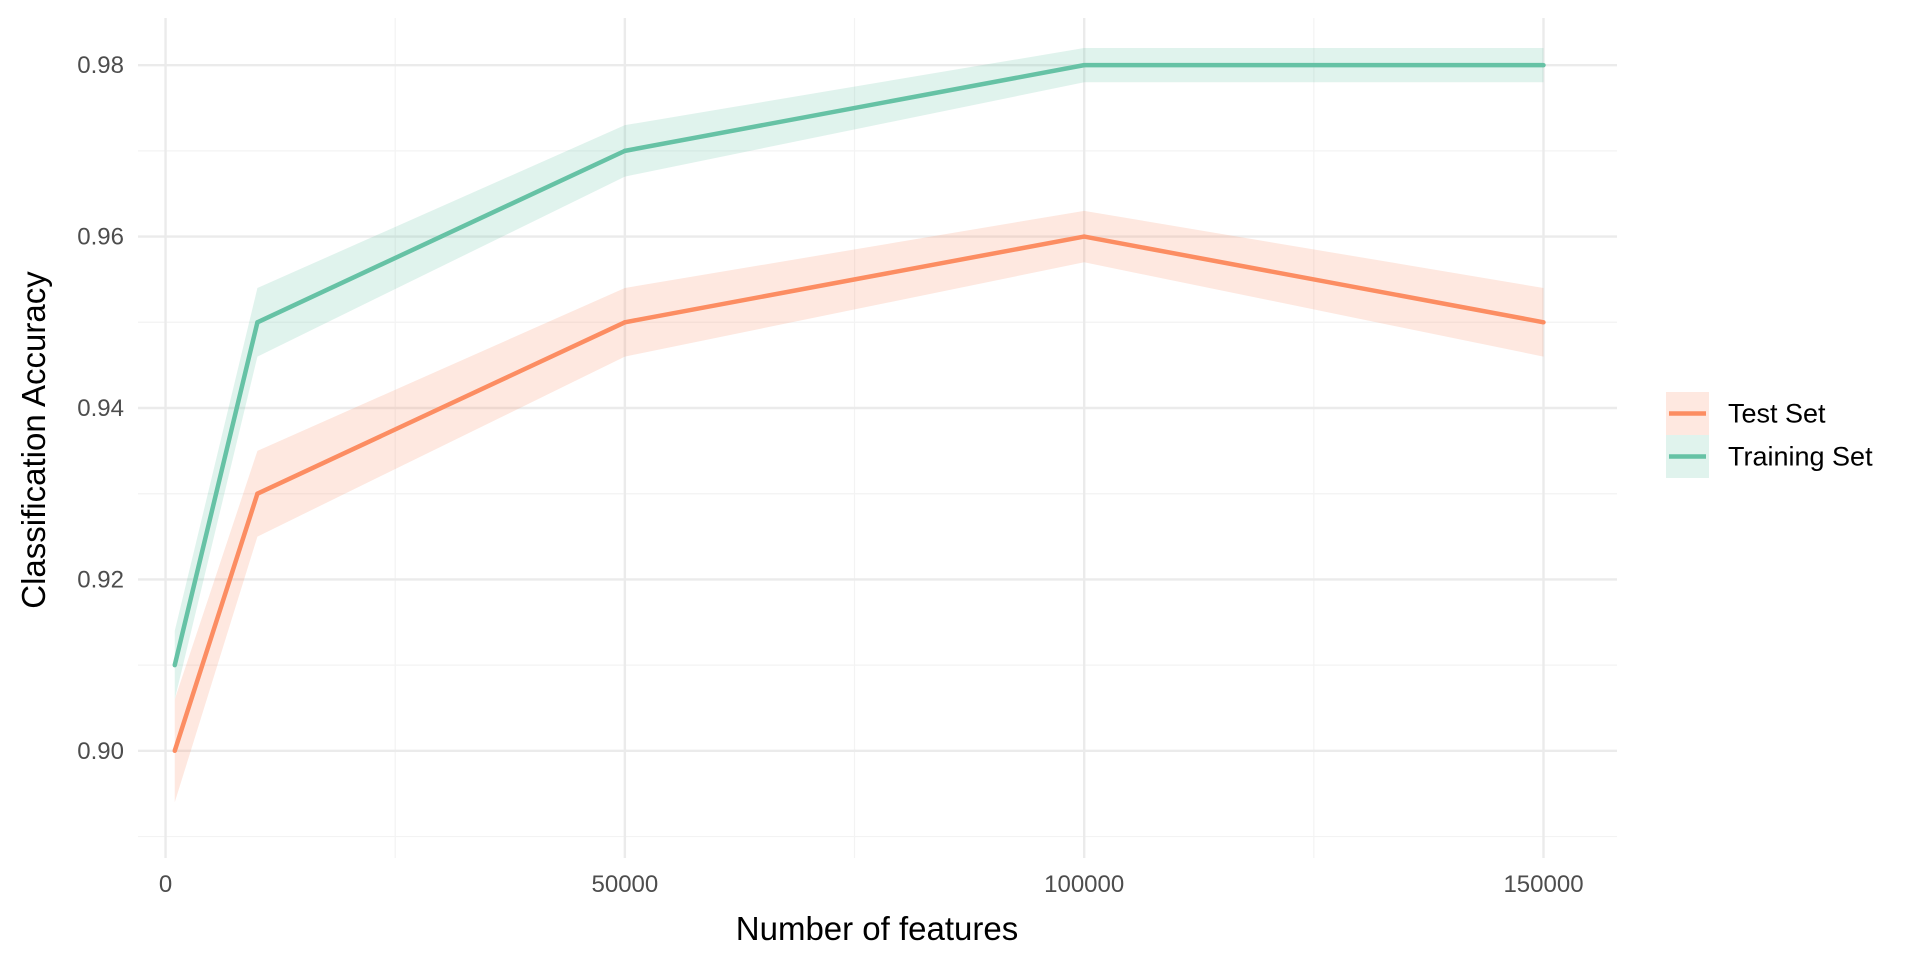 Image resolution: width=1920 pixels, height=960 pixels. I want to click on y-tick-label: 0.96, so click(100, 237).